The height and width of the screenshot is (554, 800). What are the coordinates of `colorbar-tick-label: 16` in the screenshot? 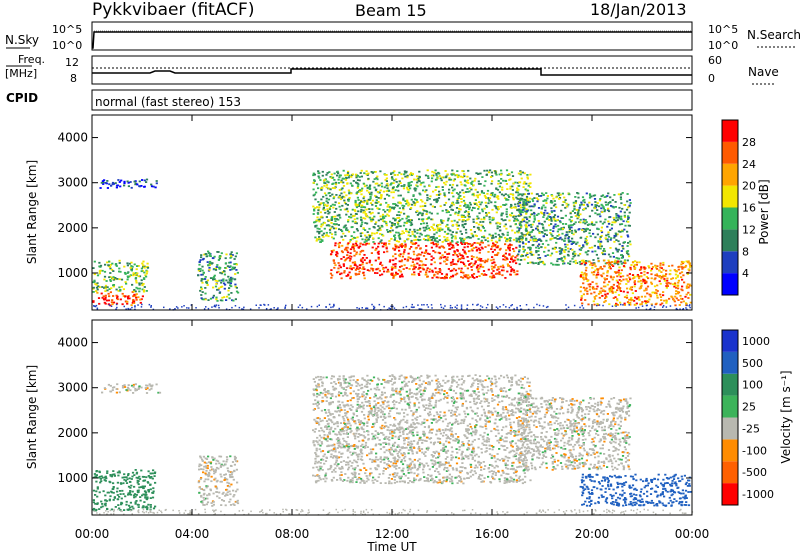 It's located at (749, 208).